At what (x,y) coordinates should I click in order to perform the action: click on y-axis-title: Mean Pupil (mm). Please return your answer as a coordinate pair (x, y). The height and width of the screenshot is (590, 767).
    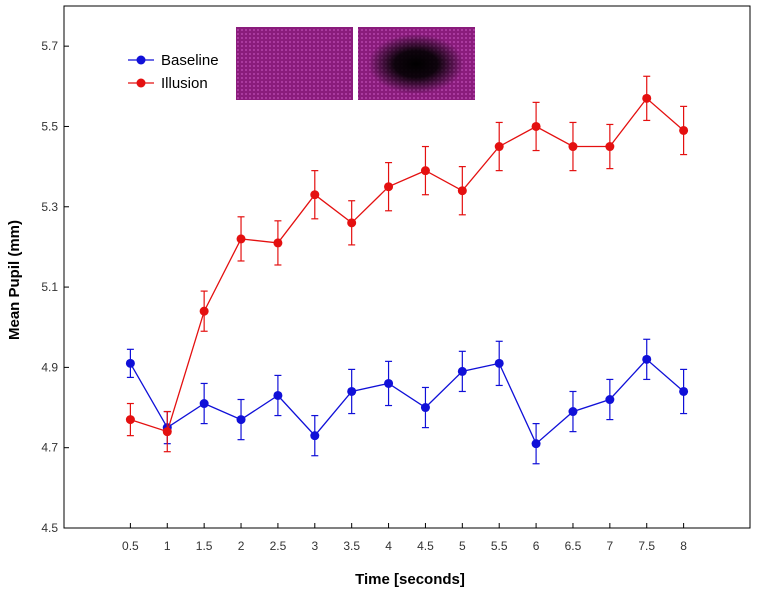
    Looking at the image, I should click on (14, 280).